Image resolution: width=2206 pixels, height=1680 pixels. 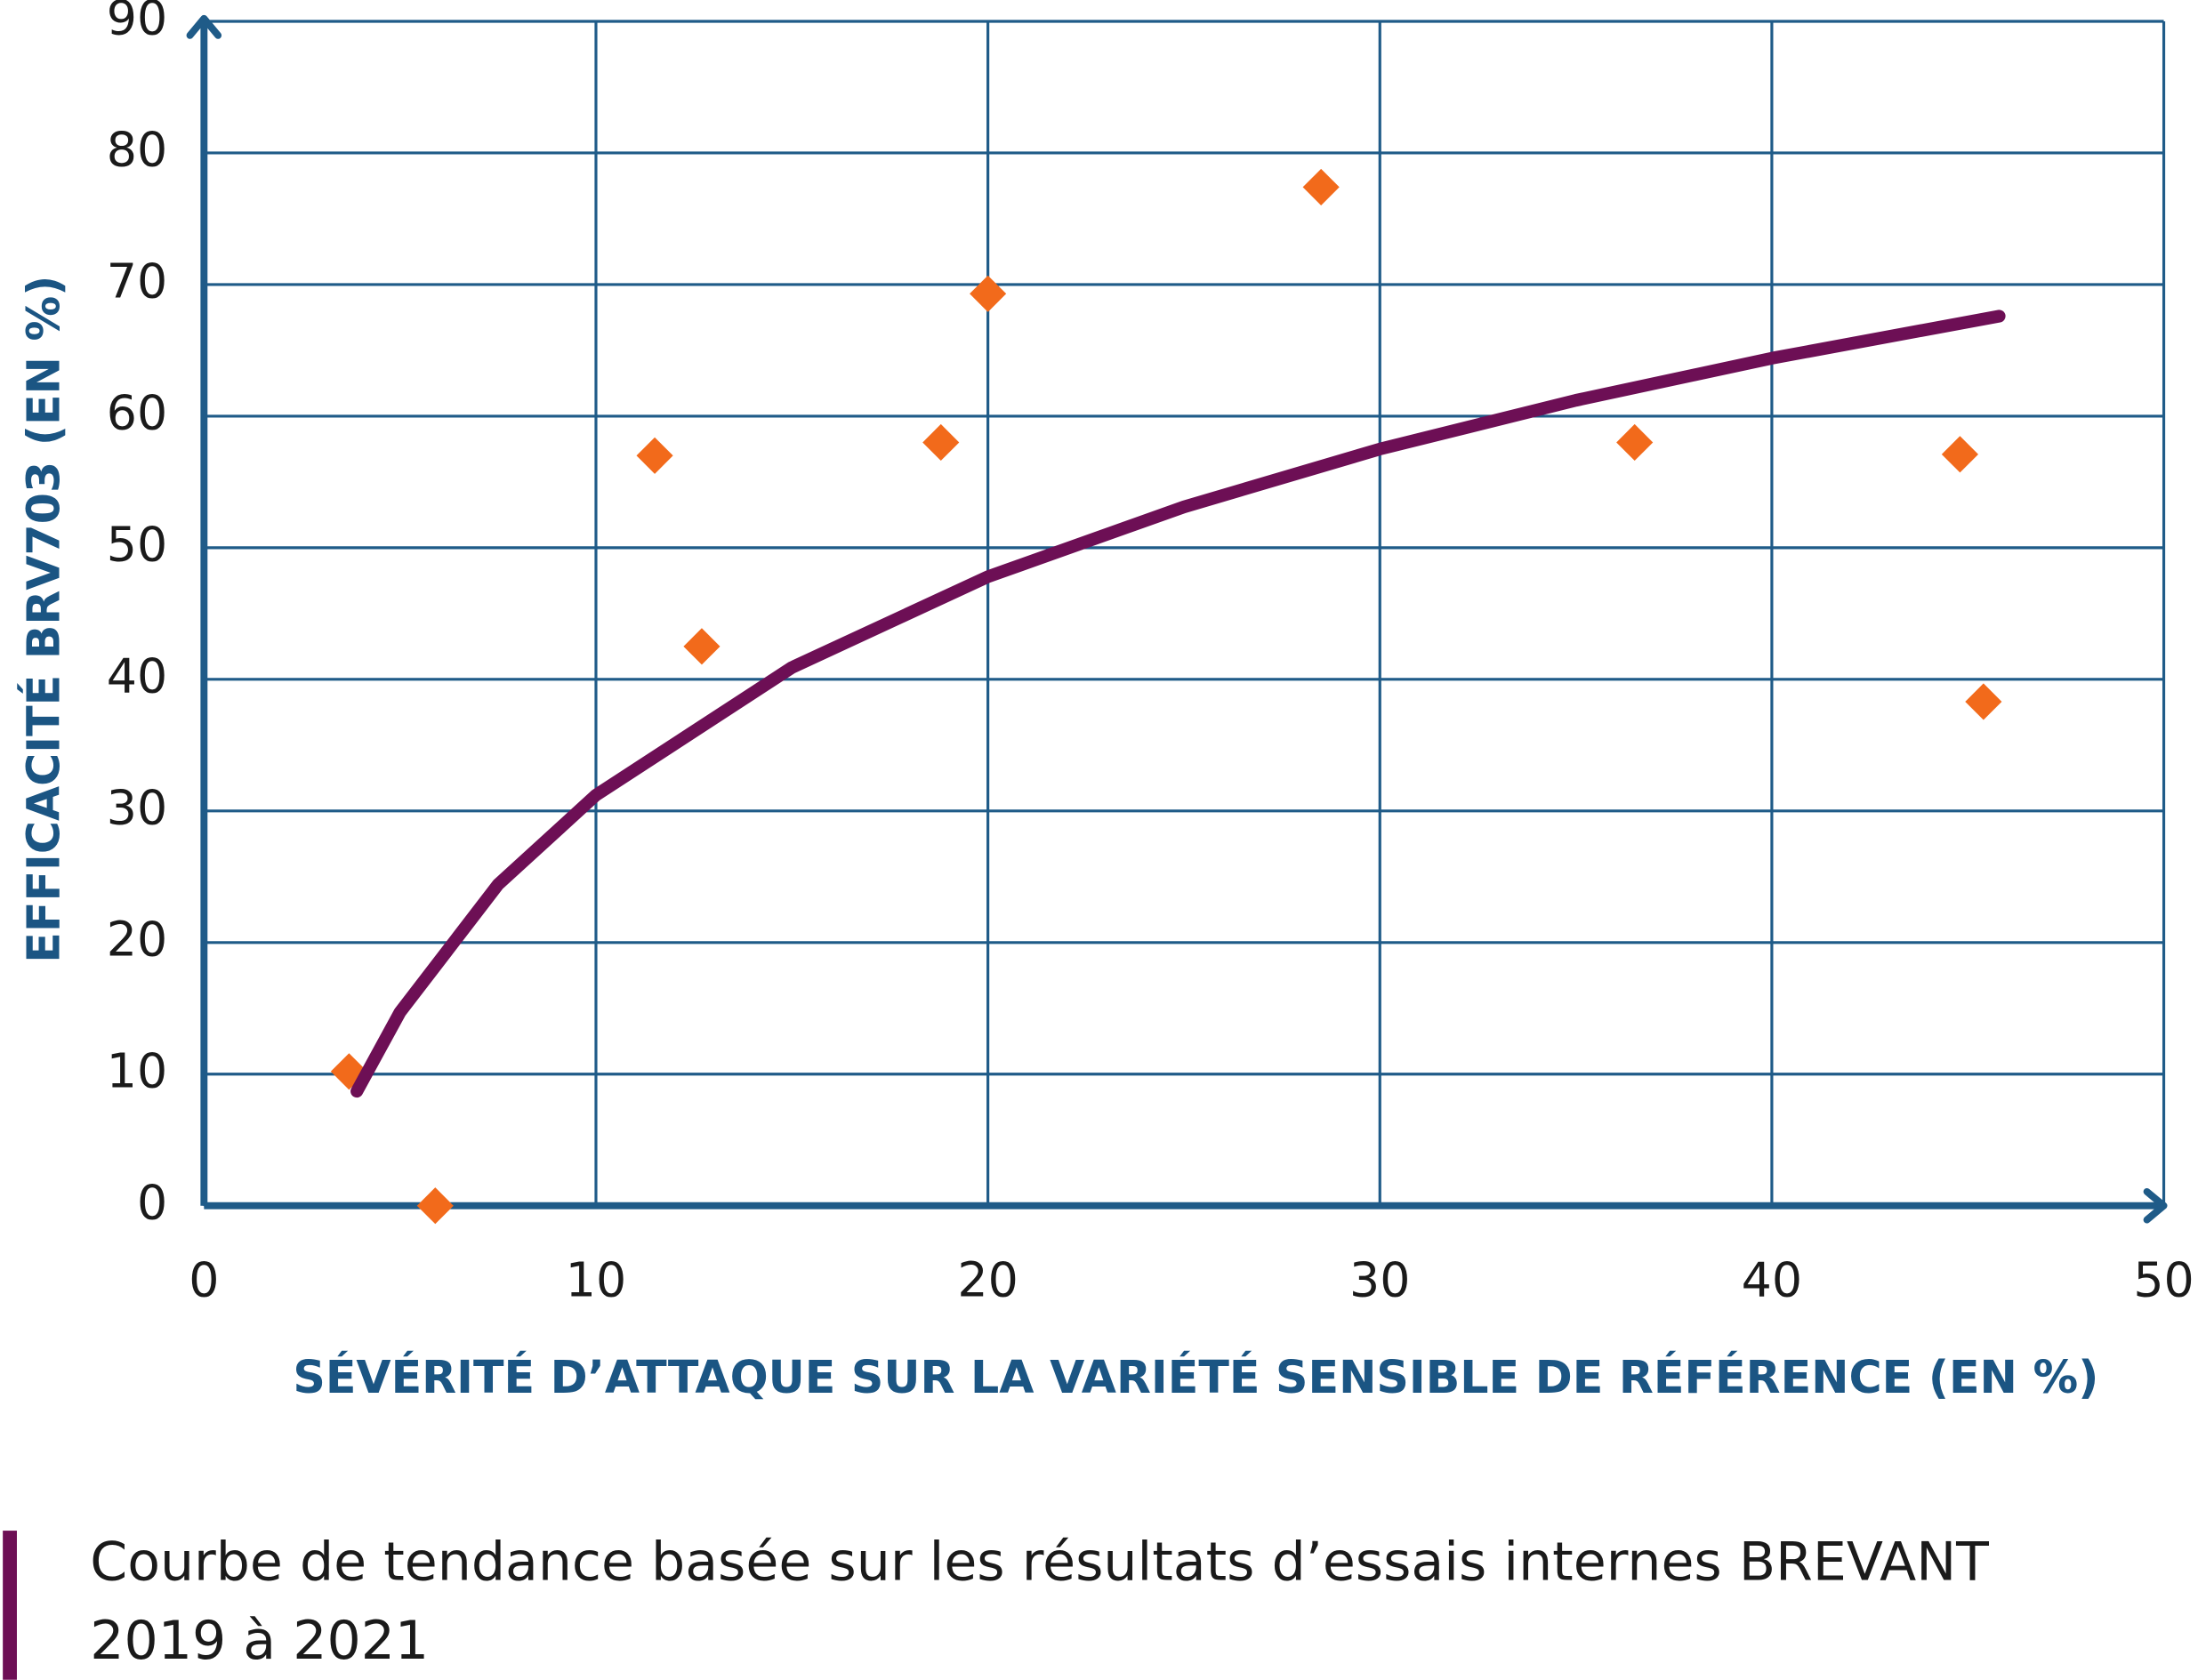 What do you see at coordinates (596, 1279) in the screenshot?
I see `x-tick-label: 10` at bounding box center [596, 1279].